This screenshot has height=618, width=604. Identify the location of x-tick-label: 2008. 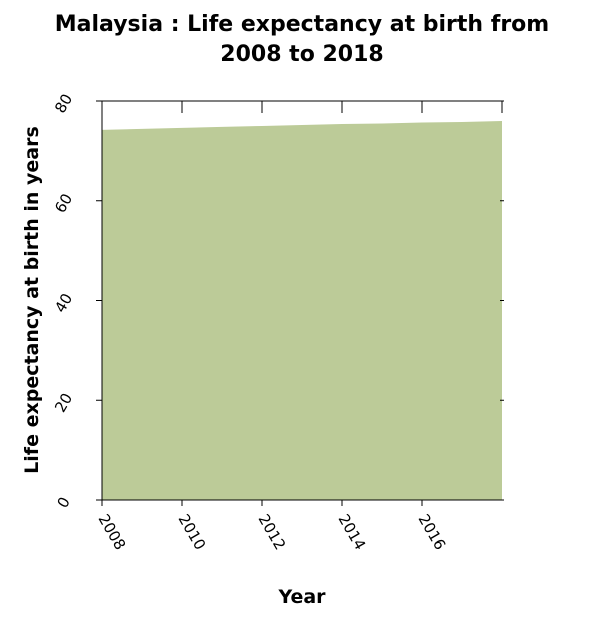
(112, 532).